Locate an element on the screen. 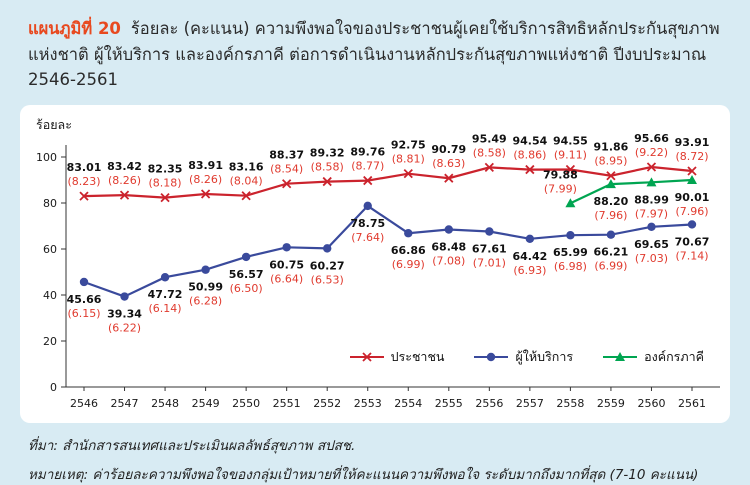 The height and width of the screenshot is (485, 750). data-label-score: (7.96) is located at coordinates (691, 211).